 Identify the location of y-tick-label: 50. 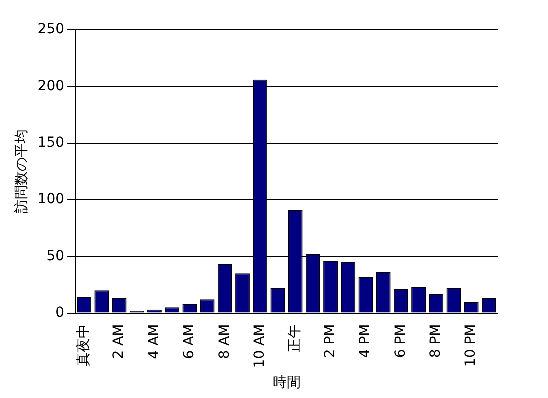
(55, 256).